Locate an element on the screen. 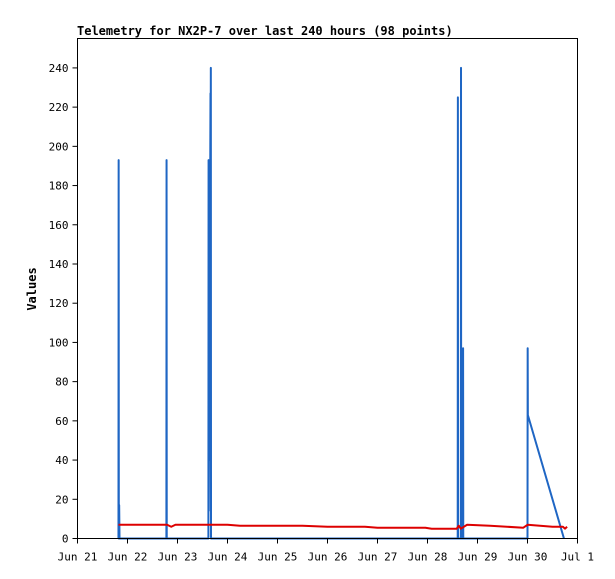  x-tick-label: Jun 27 is located at coordinates (378, 557).